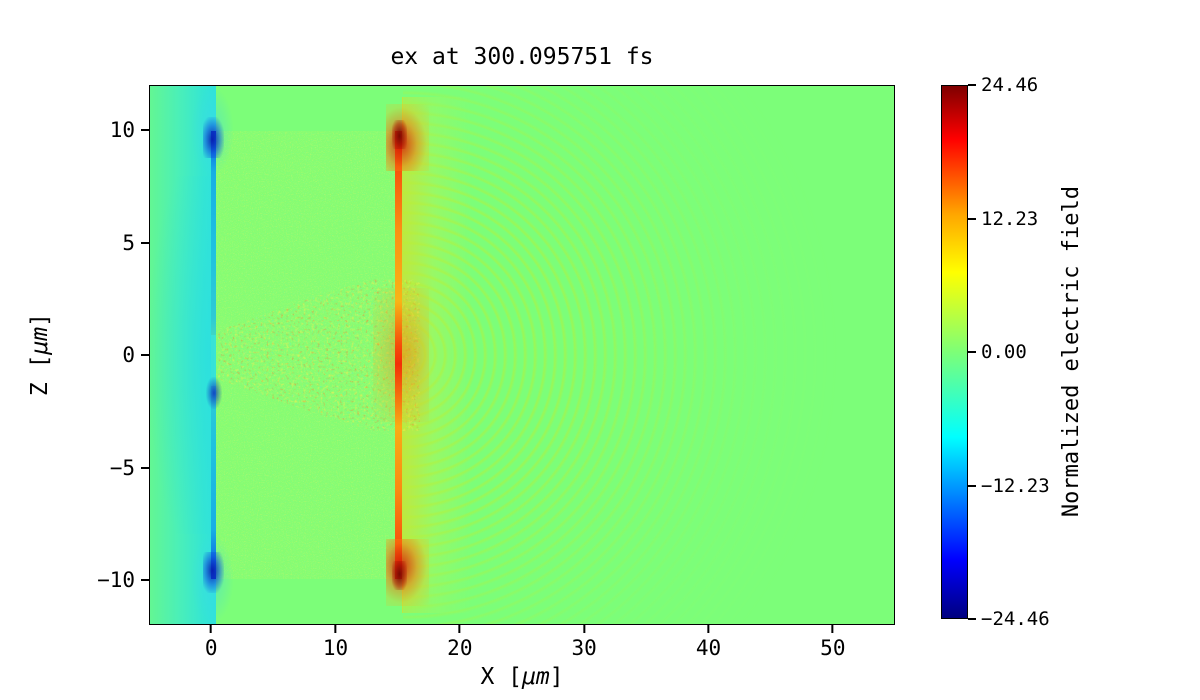 This screenshot has width=1200, height=700. Describe the element at coordinates (535, 677) in the screenshot. I see `x-axis-unit: μm` at that location.